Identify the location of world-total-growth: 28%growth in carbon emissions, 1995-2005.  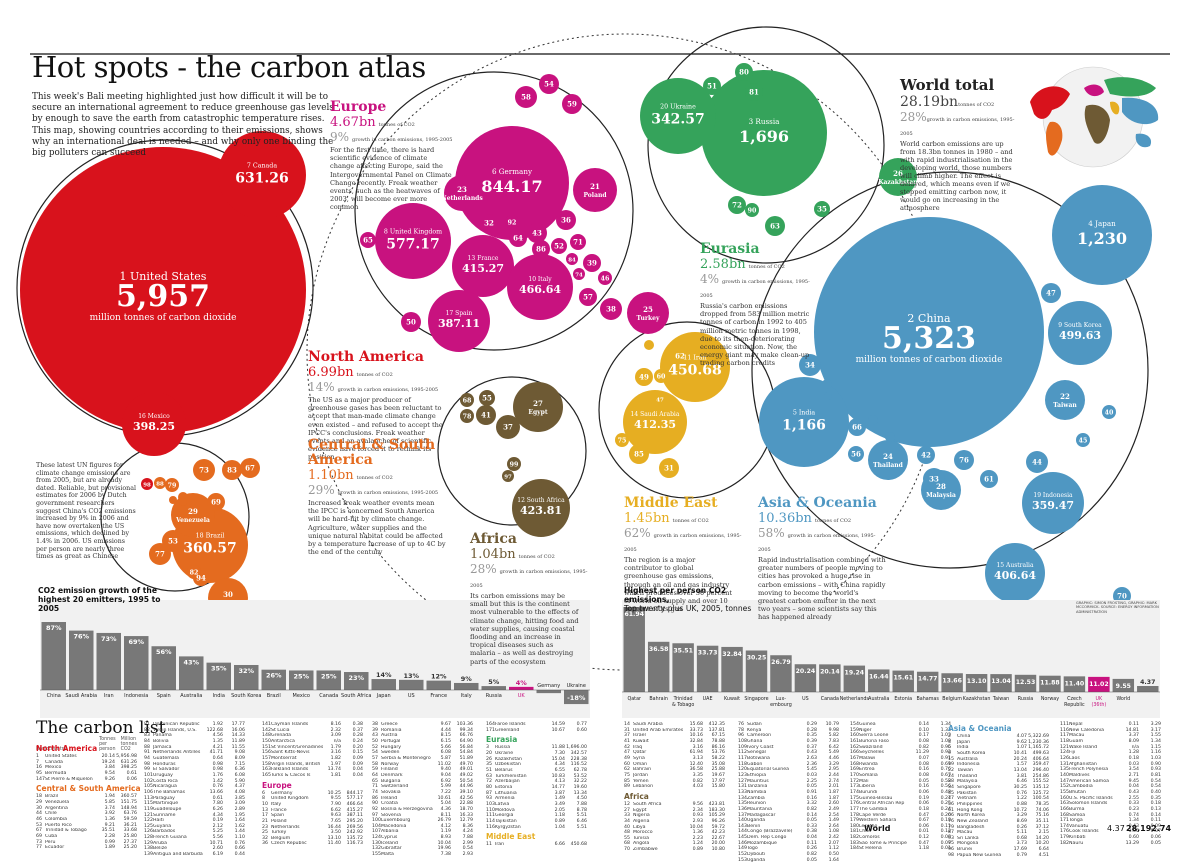
(957, 123).